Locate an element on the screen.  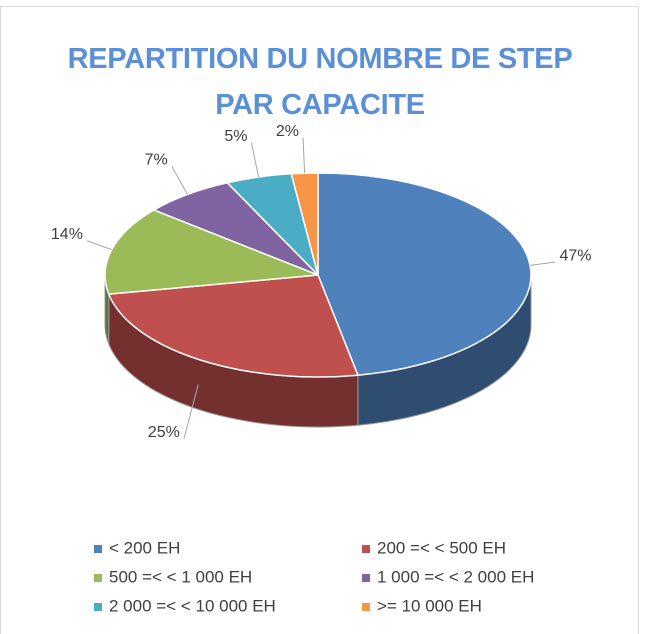
legend-label: 500 =< < 1 000 EH is located at coordinates (180, 576).